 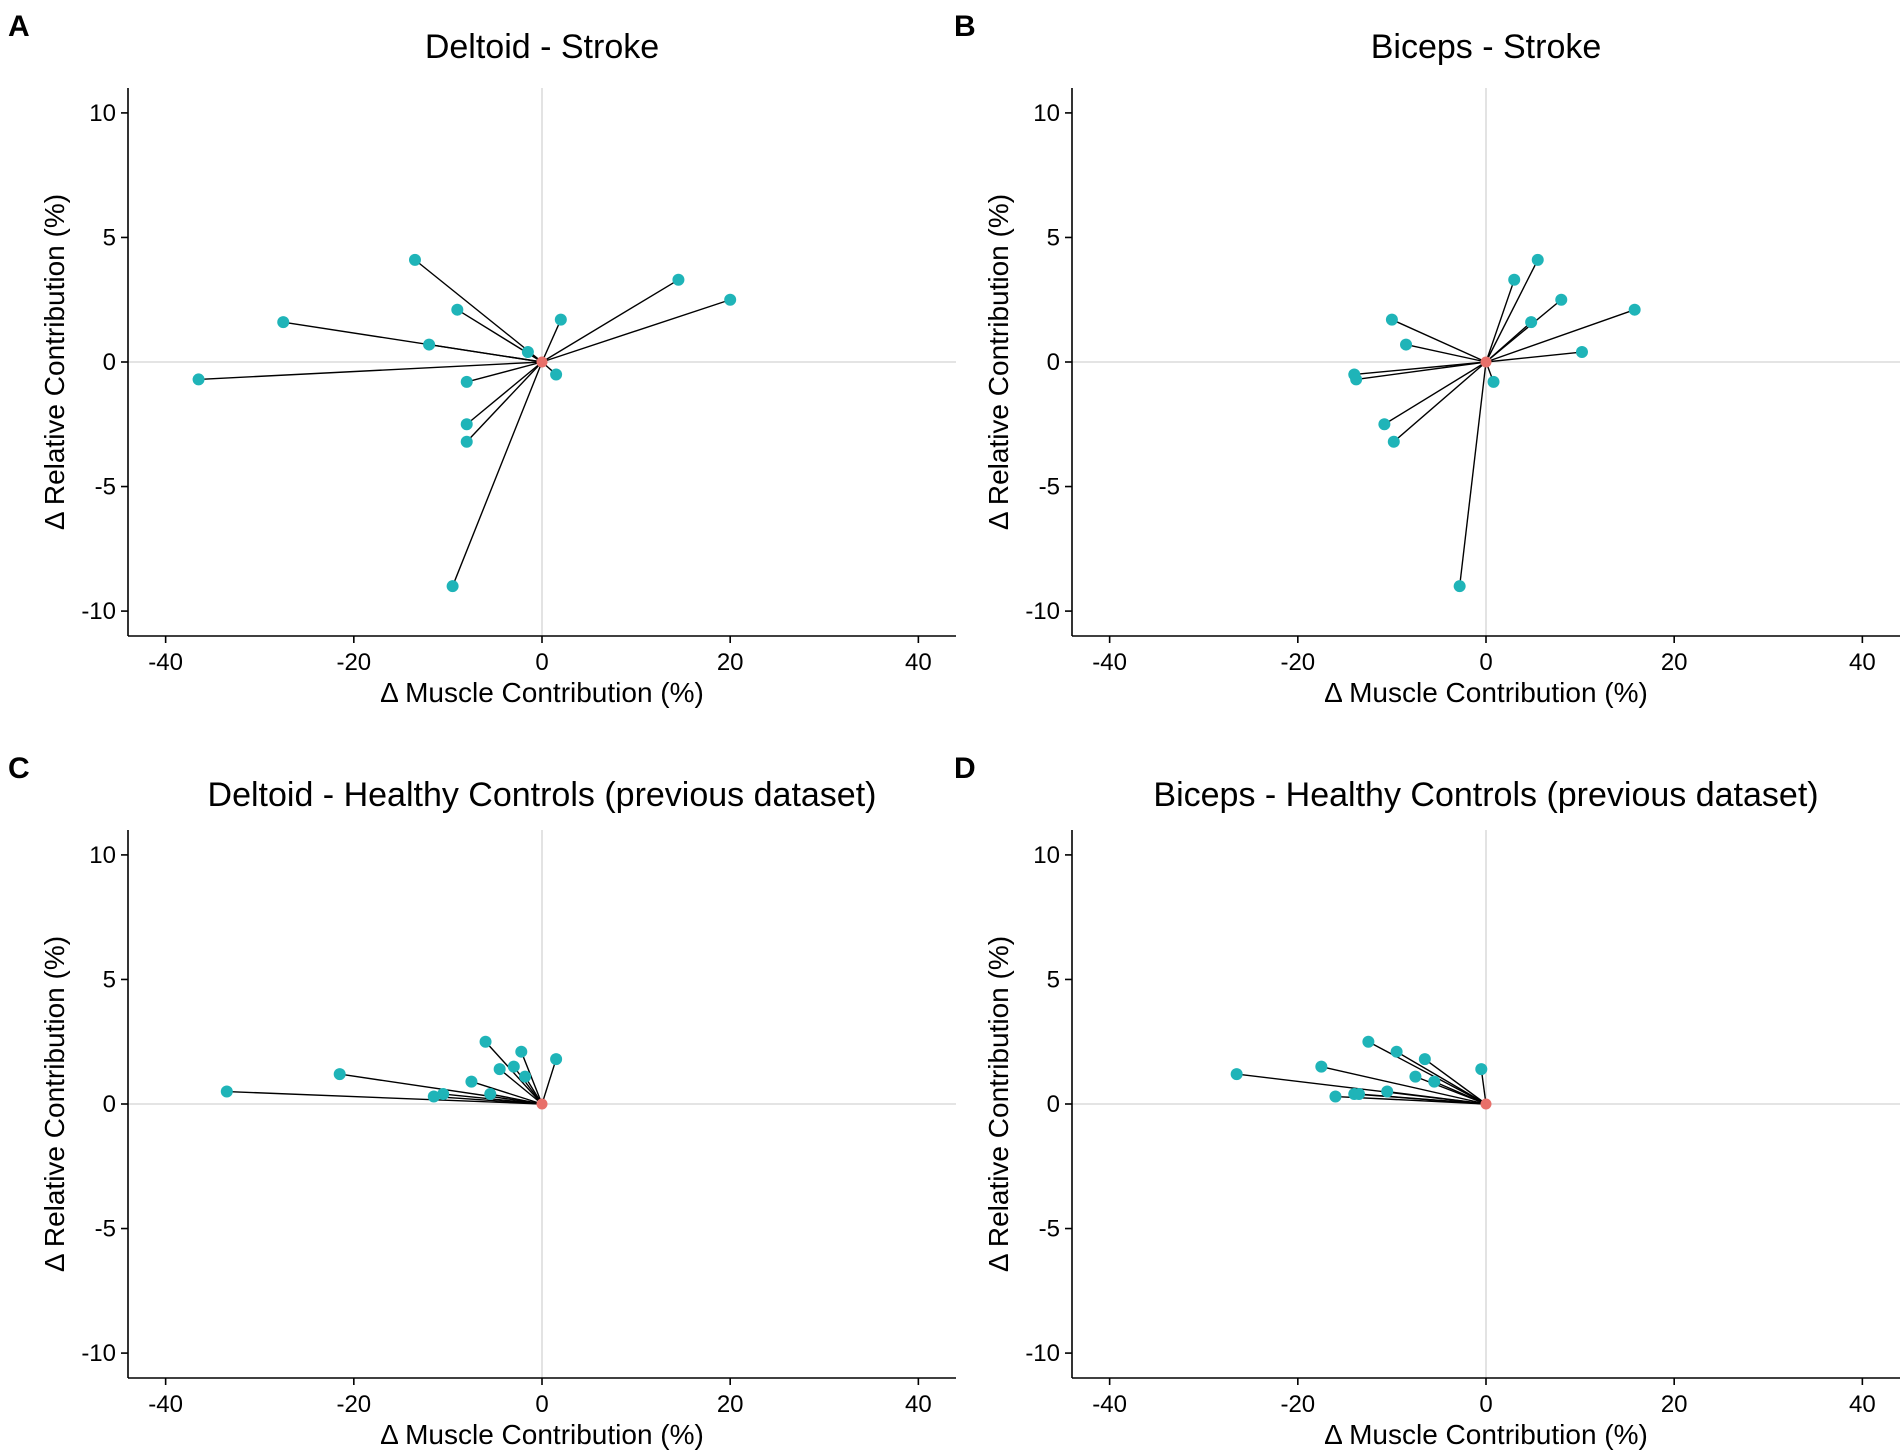 What do you see at coordinates (19, 768) in the screenshot?
I see `panel-letter: C` at bounding box center [19, 768].